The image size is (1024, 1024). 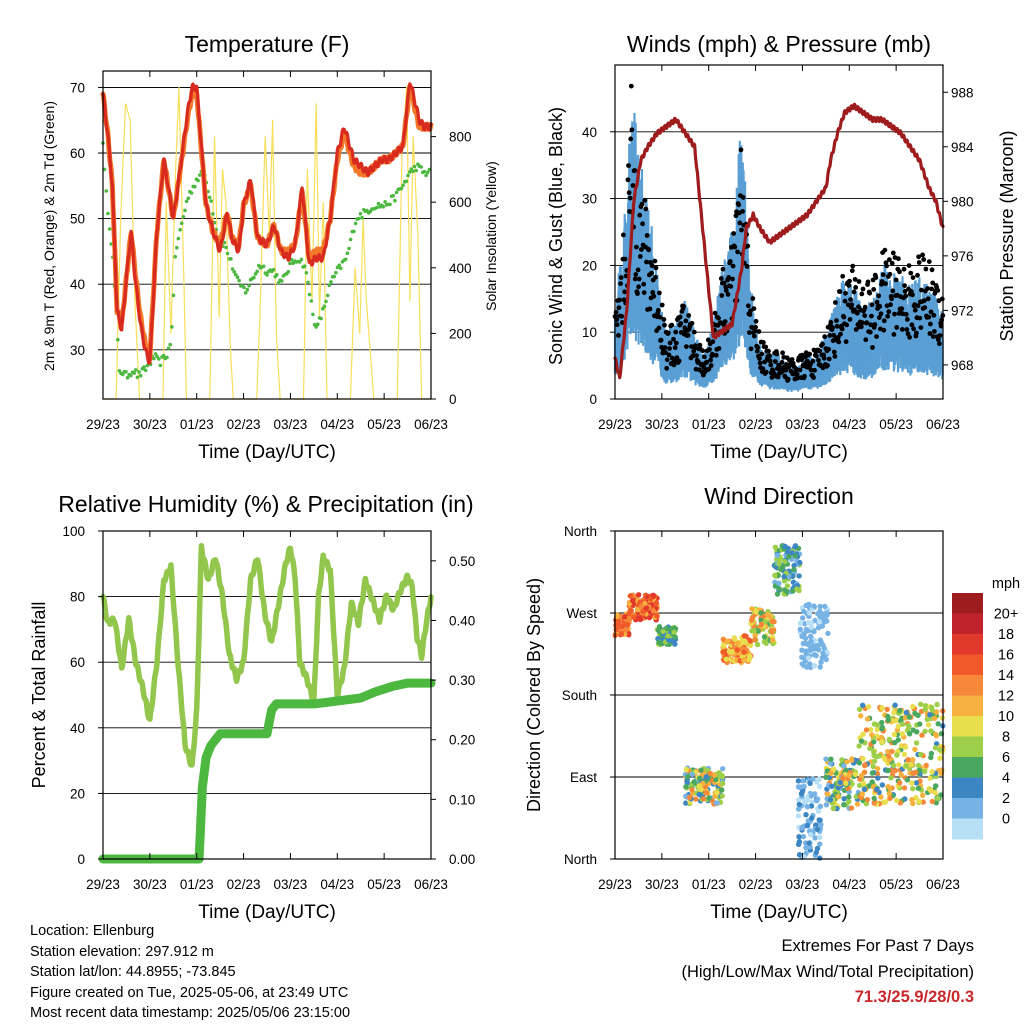 I want to click on x-tick-label: 05/23, so click(x=896, y=884).